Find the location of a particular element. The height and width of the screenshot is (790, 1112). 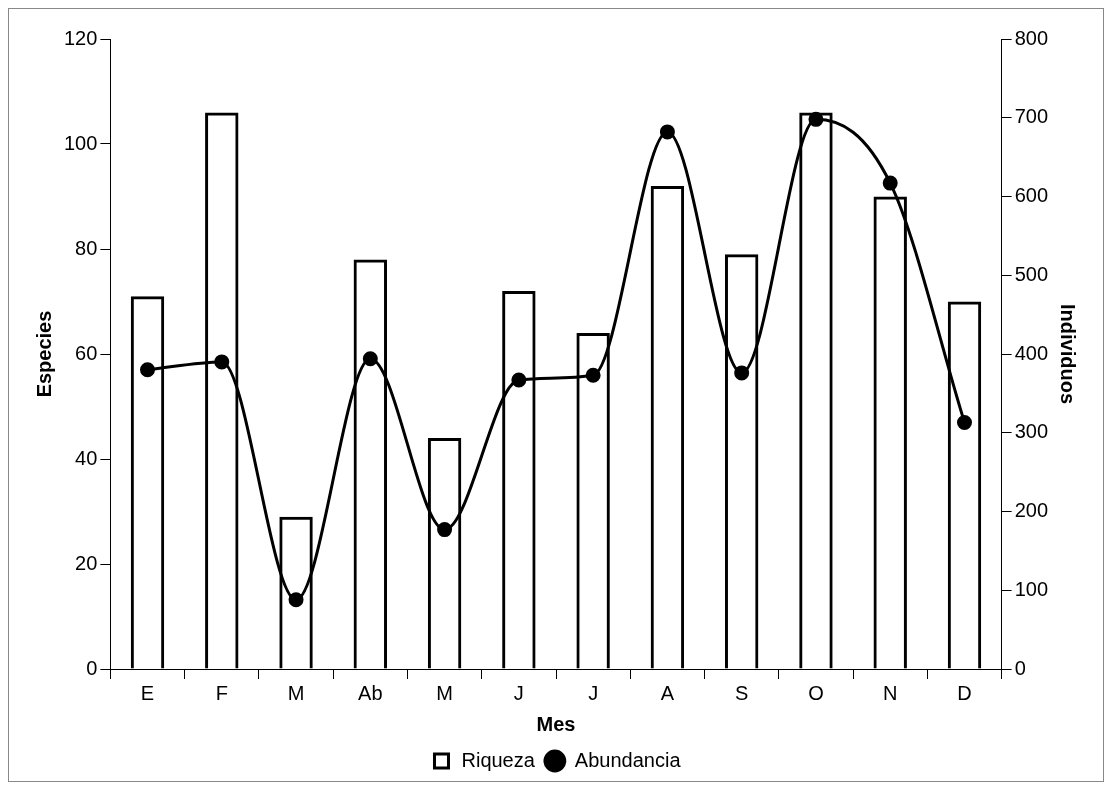

y2-tick-label: 100 is located at coordinates (1031, 588).